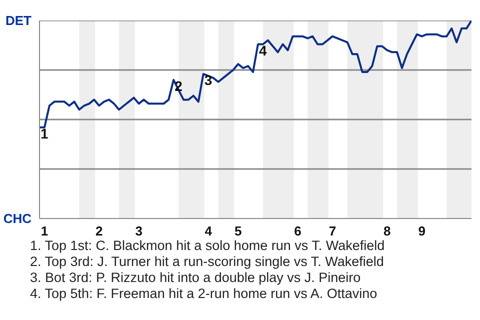  What do you see at coordinates (262, 50) in the screenshot?
I see `annotation: 4` at bounding box center [262, 50].